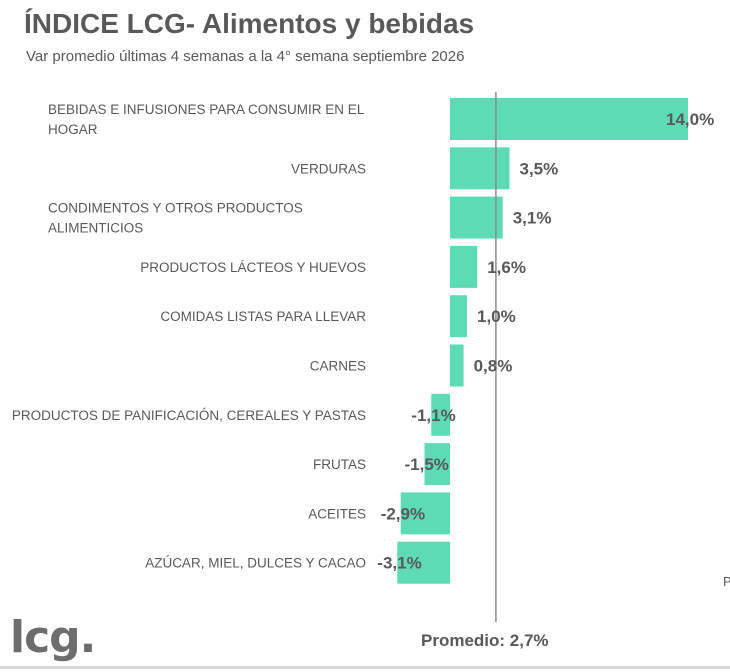  I want to click on value-label: -1,1%, so click(433, 415).